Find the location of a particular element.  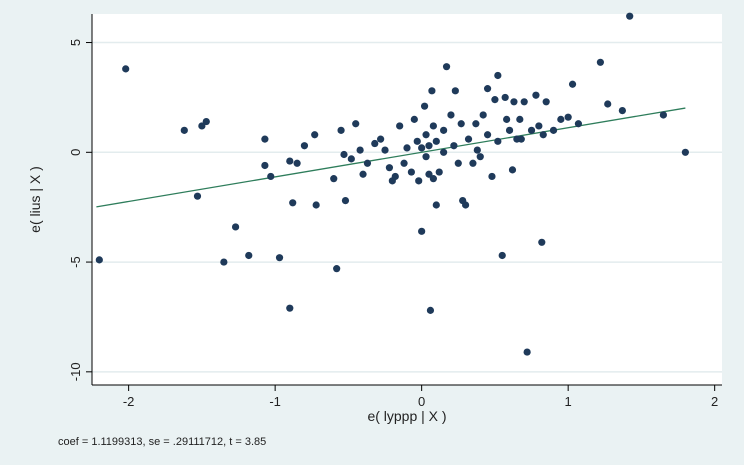

y-tick-label: 0 is located at coordinates (75, 152).